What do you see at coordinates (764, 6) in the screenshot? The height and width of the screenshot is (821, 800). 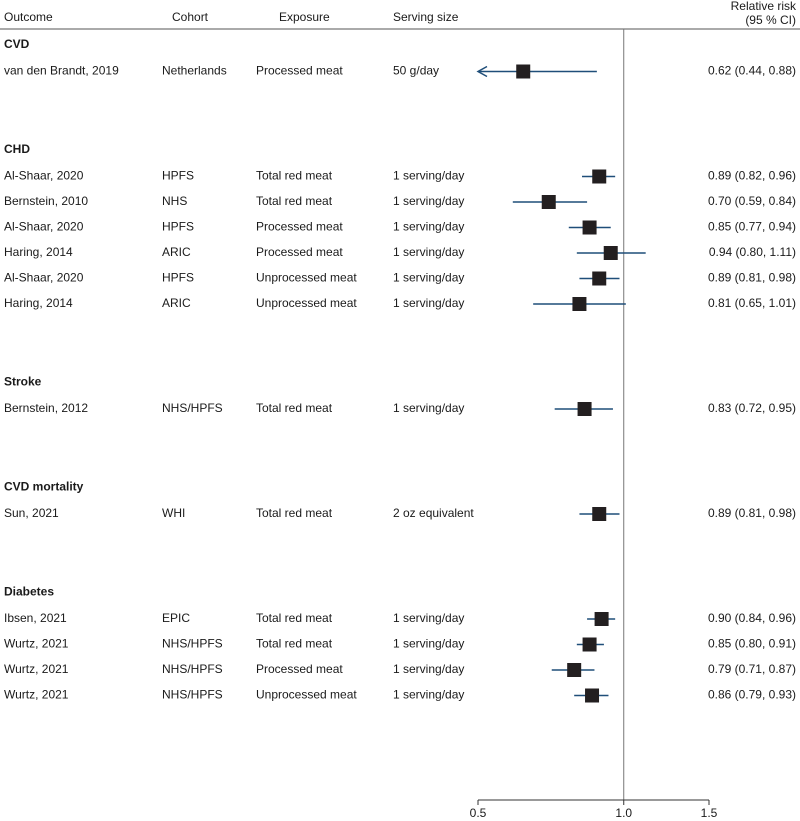 I see `header-ci-title: Relative risk` at bounding box center [764, 6].